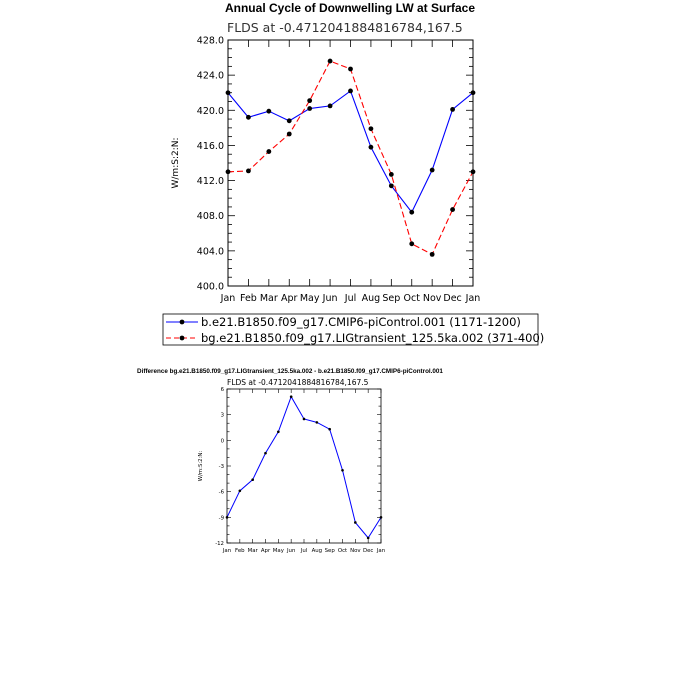 The height and width of the screenshot is (700, 700). I want to click on y-tick-label: -3, so click(221, 467).